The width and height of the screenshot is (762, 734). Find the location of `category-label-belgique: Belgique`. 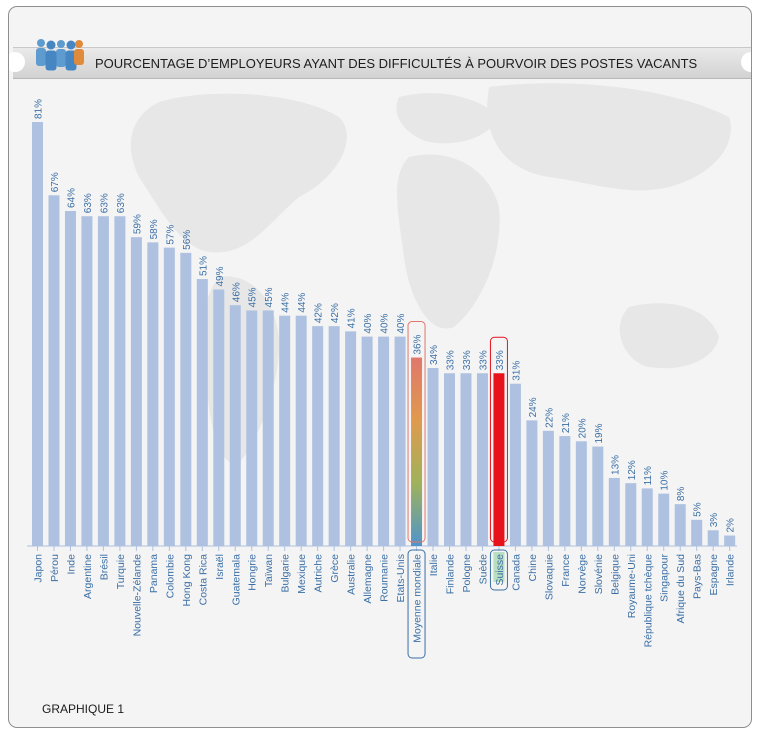

category-label-belgique: Belgique is located at coordinates (615, 574).